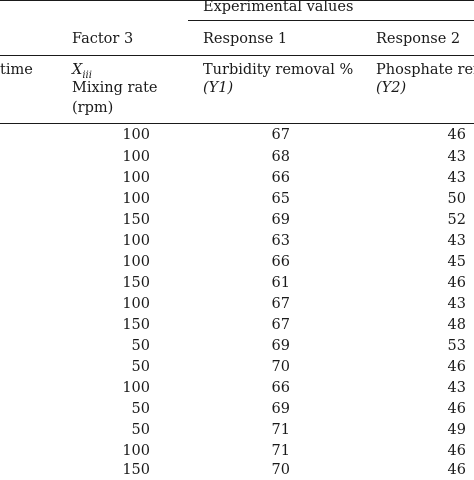 This screenshot has width=474, height=480. I want to click on table-row: 100 63 43, so click(237, 241).